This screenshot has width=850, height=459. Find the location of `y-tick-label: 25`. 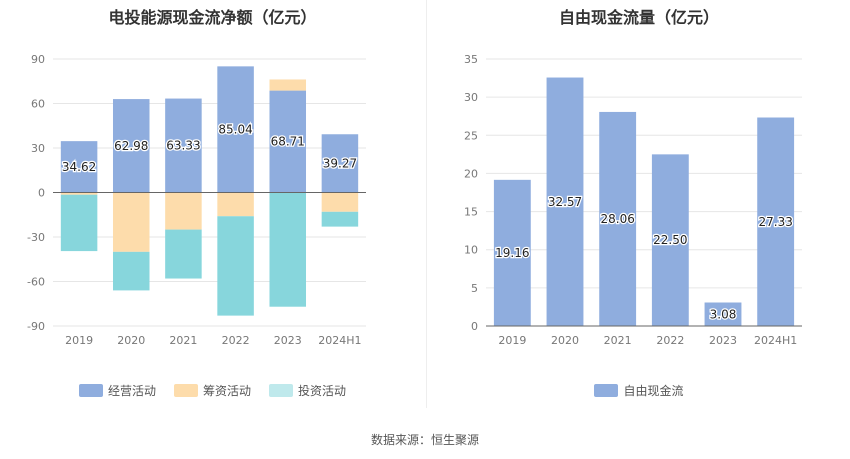

y-tick-label: 25 is located at coordinates (471, 135).